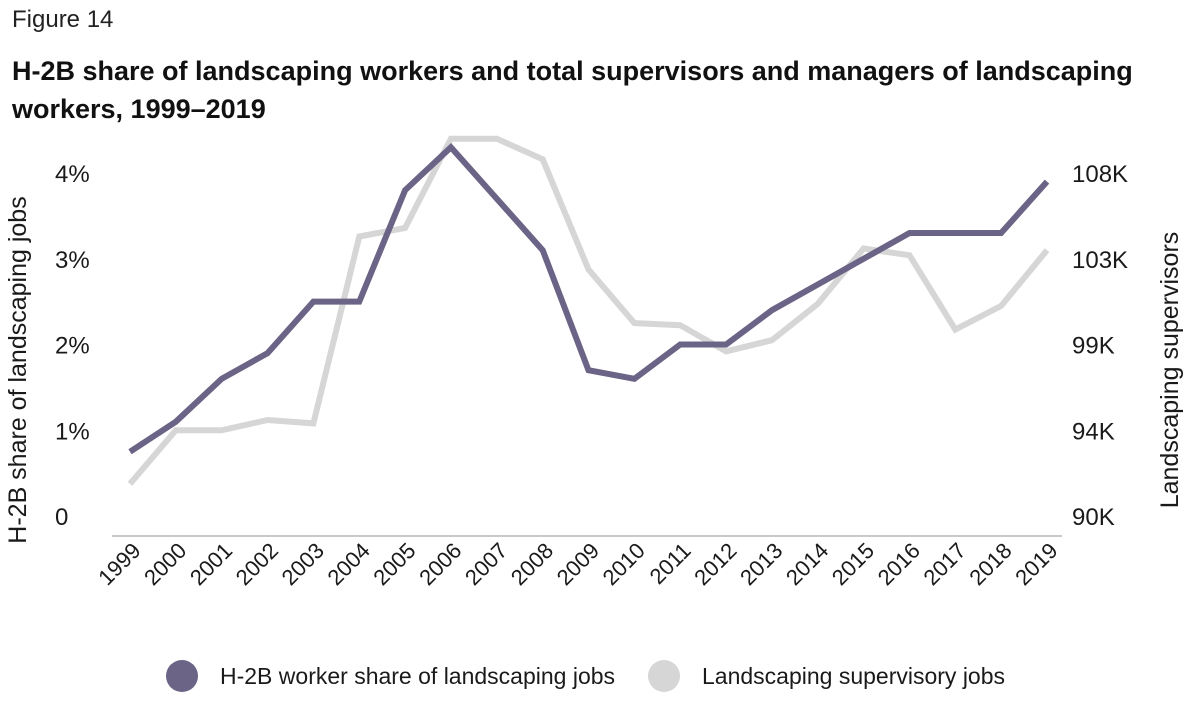 The image size is (1200, 703). Describe the element at coordinates (715, 564) in the screenshot. I see `x-tick-label: 2012` at that location.